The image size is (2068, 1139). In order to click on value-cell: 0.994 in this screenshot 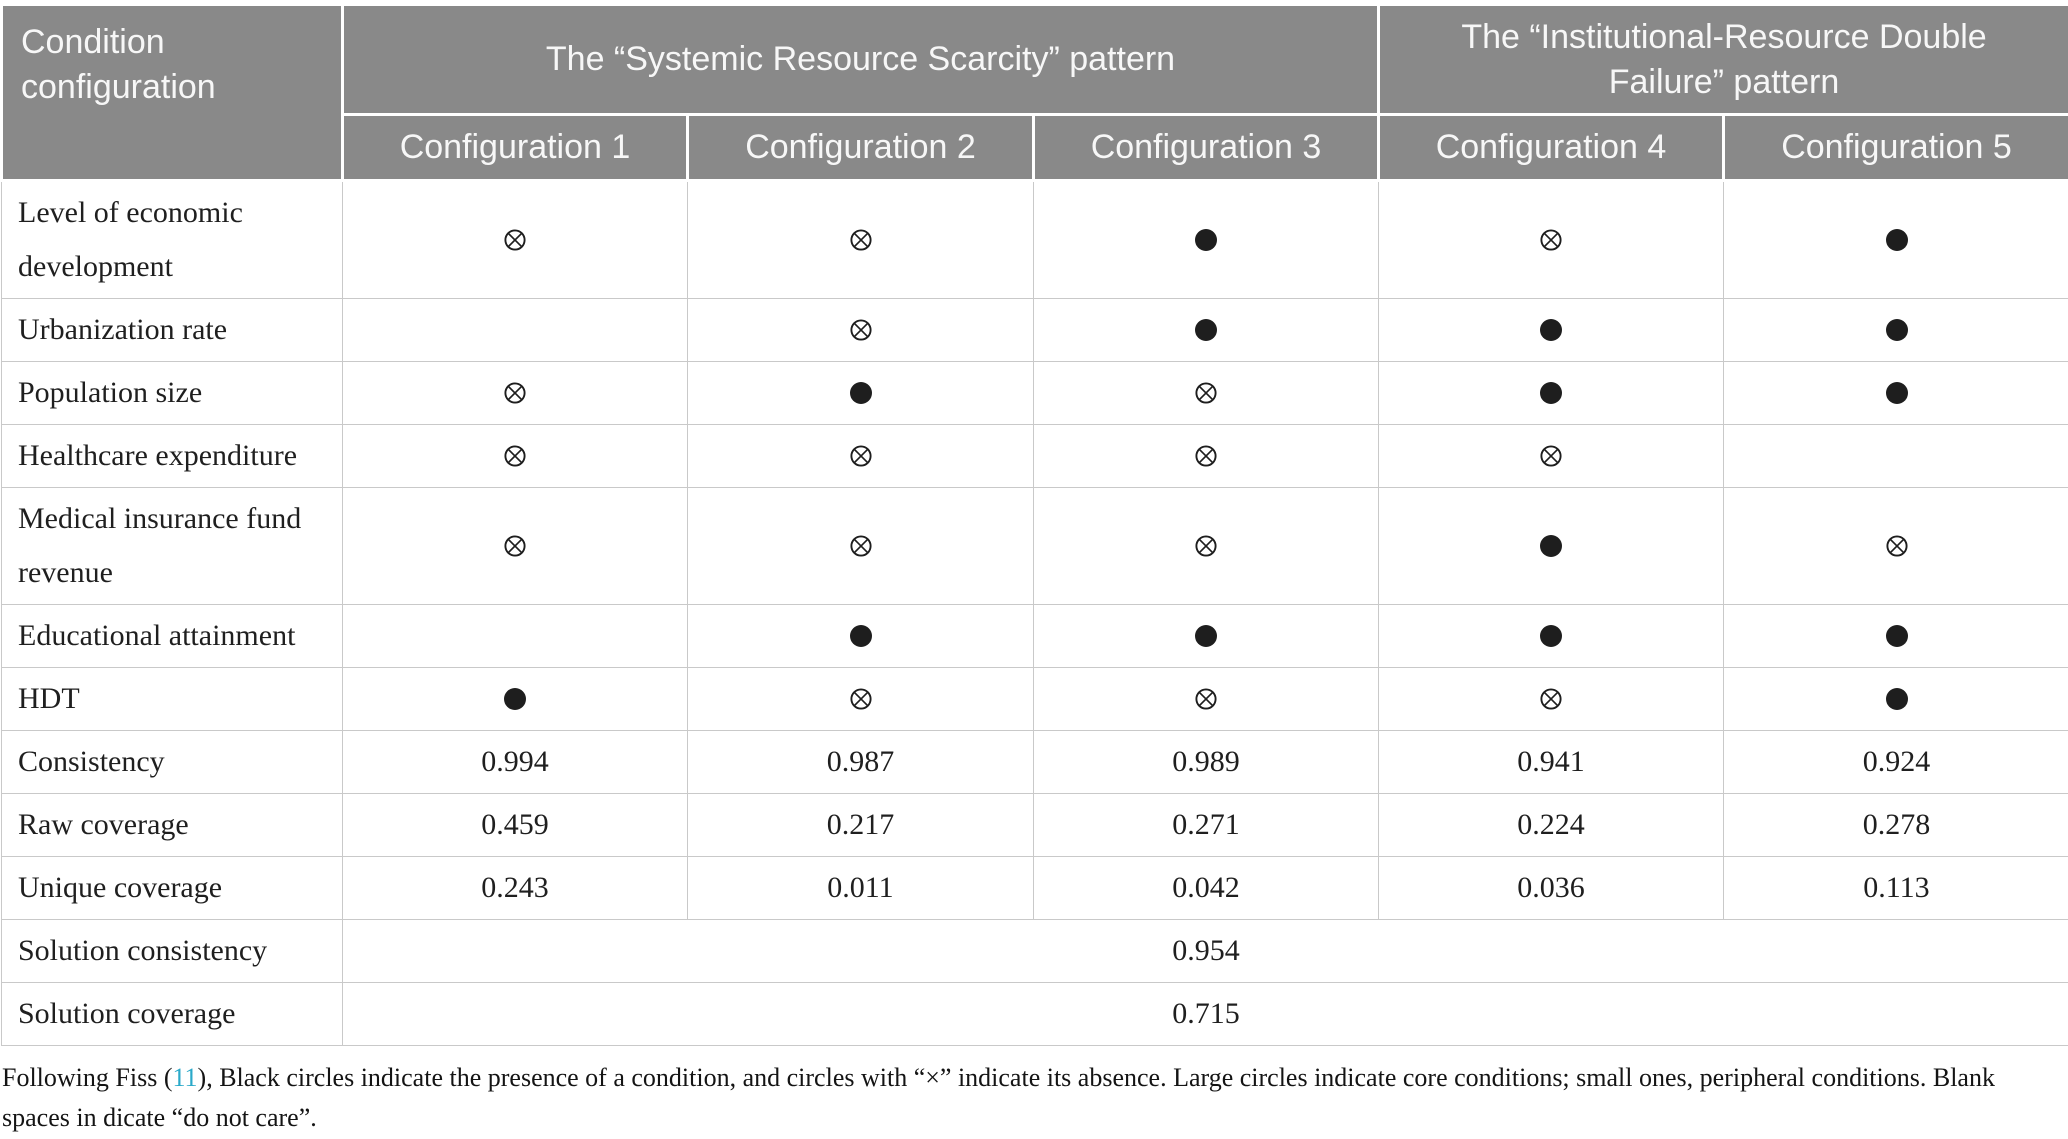, I will do `click(515, 762)`.